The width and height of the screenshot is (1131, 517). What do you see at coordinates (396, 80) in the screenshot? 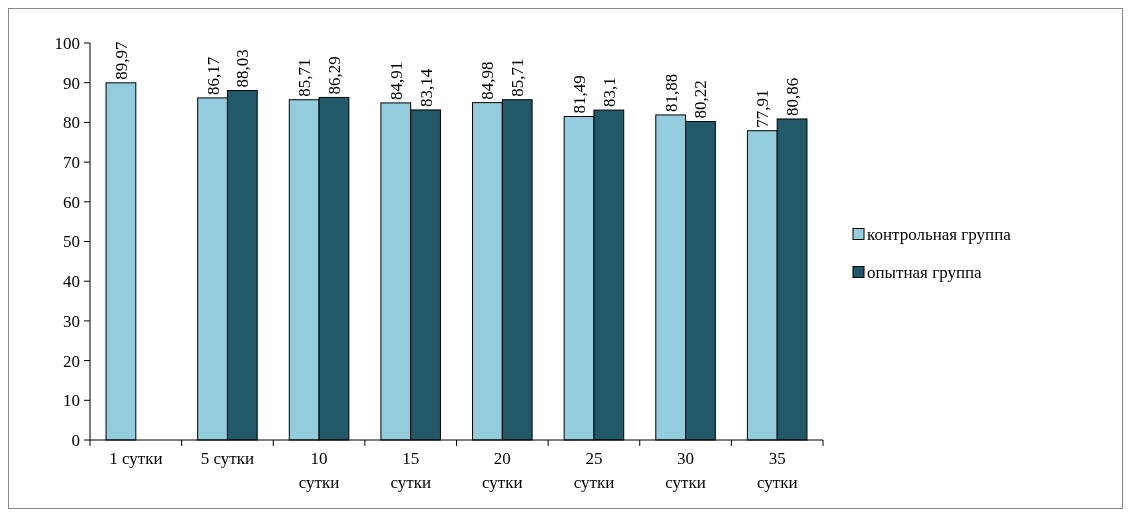
I see `data-label: 84,91` at bounding box center [396, 80].